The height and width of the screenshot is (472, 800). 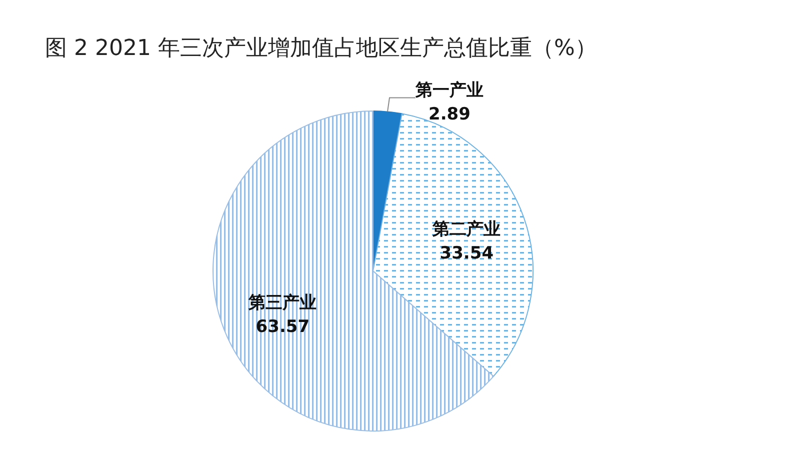 I want to click on data-label: 33.54, so click(x=467, y=253).